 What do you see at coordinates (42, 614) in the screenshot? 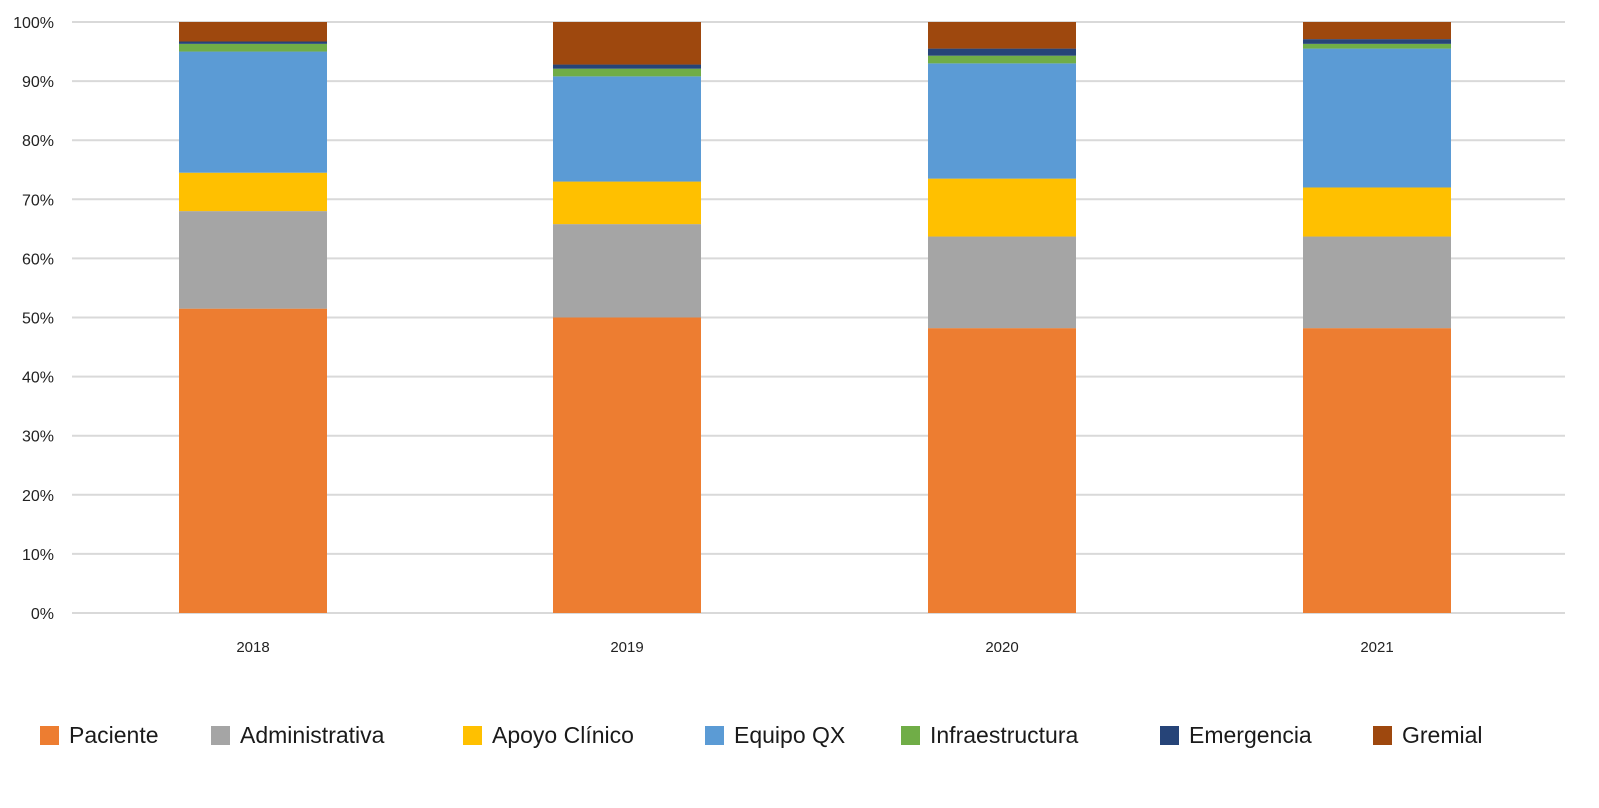
I see `y-tick-label: 0%` at bounding box center [42, 614].